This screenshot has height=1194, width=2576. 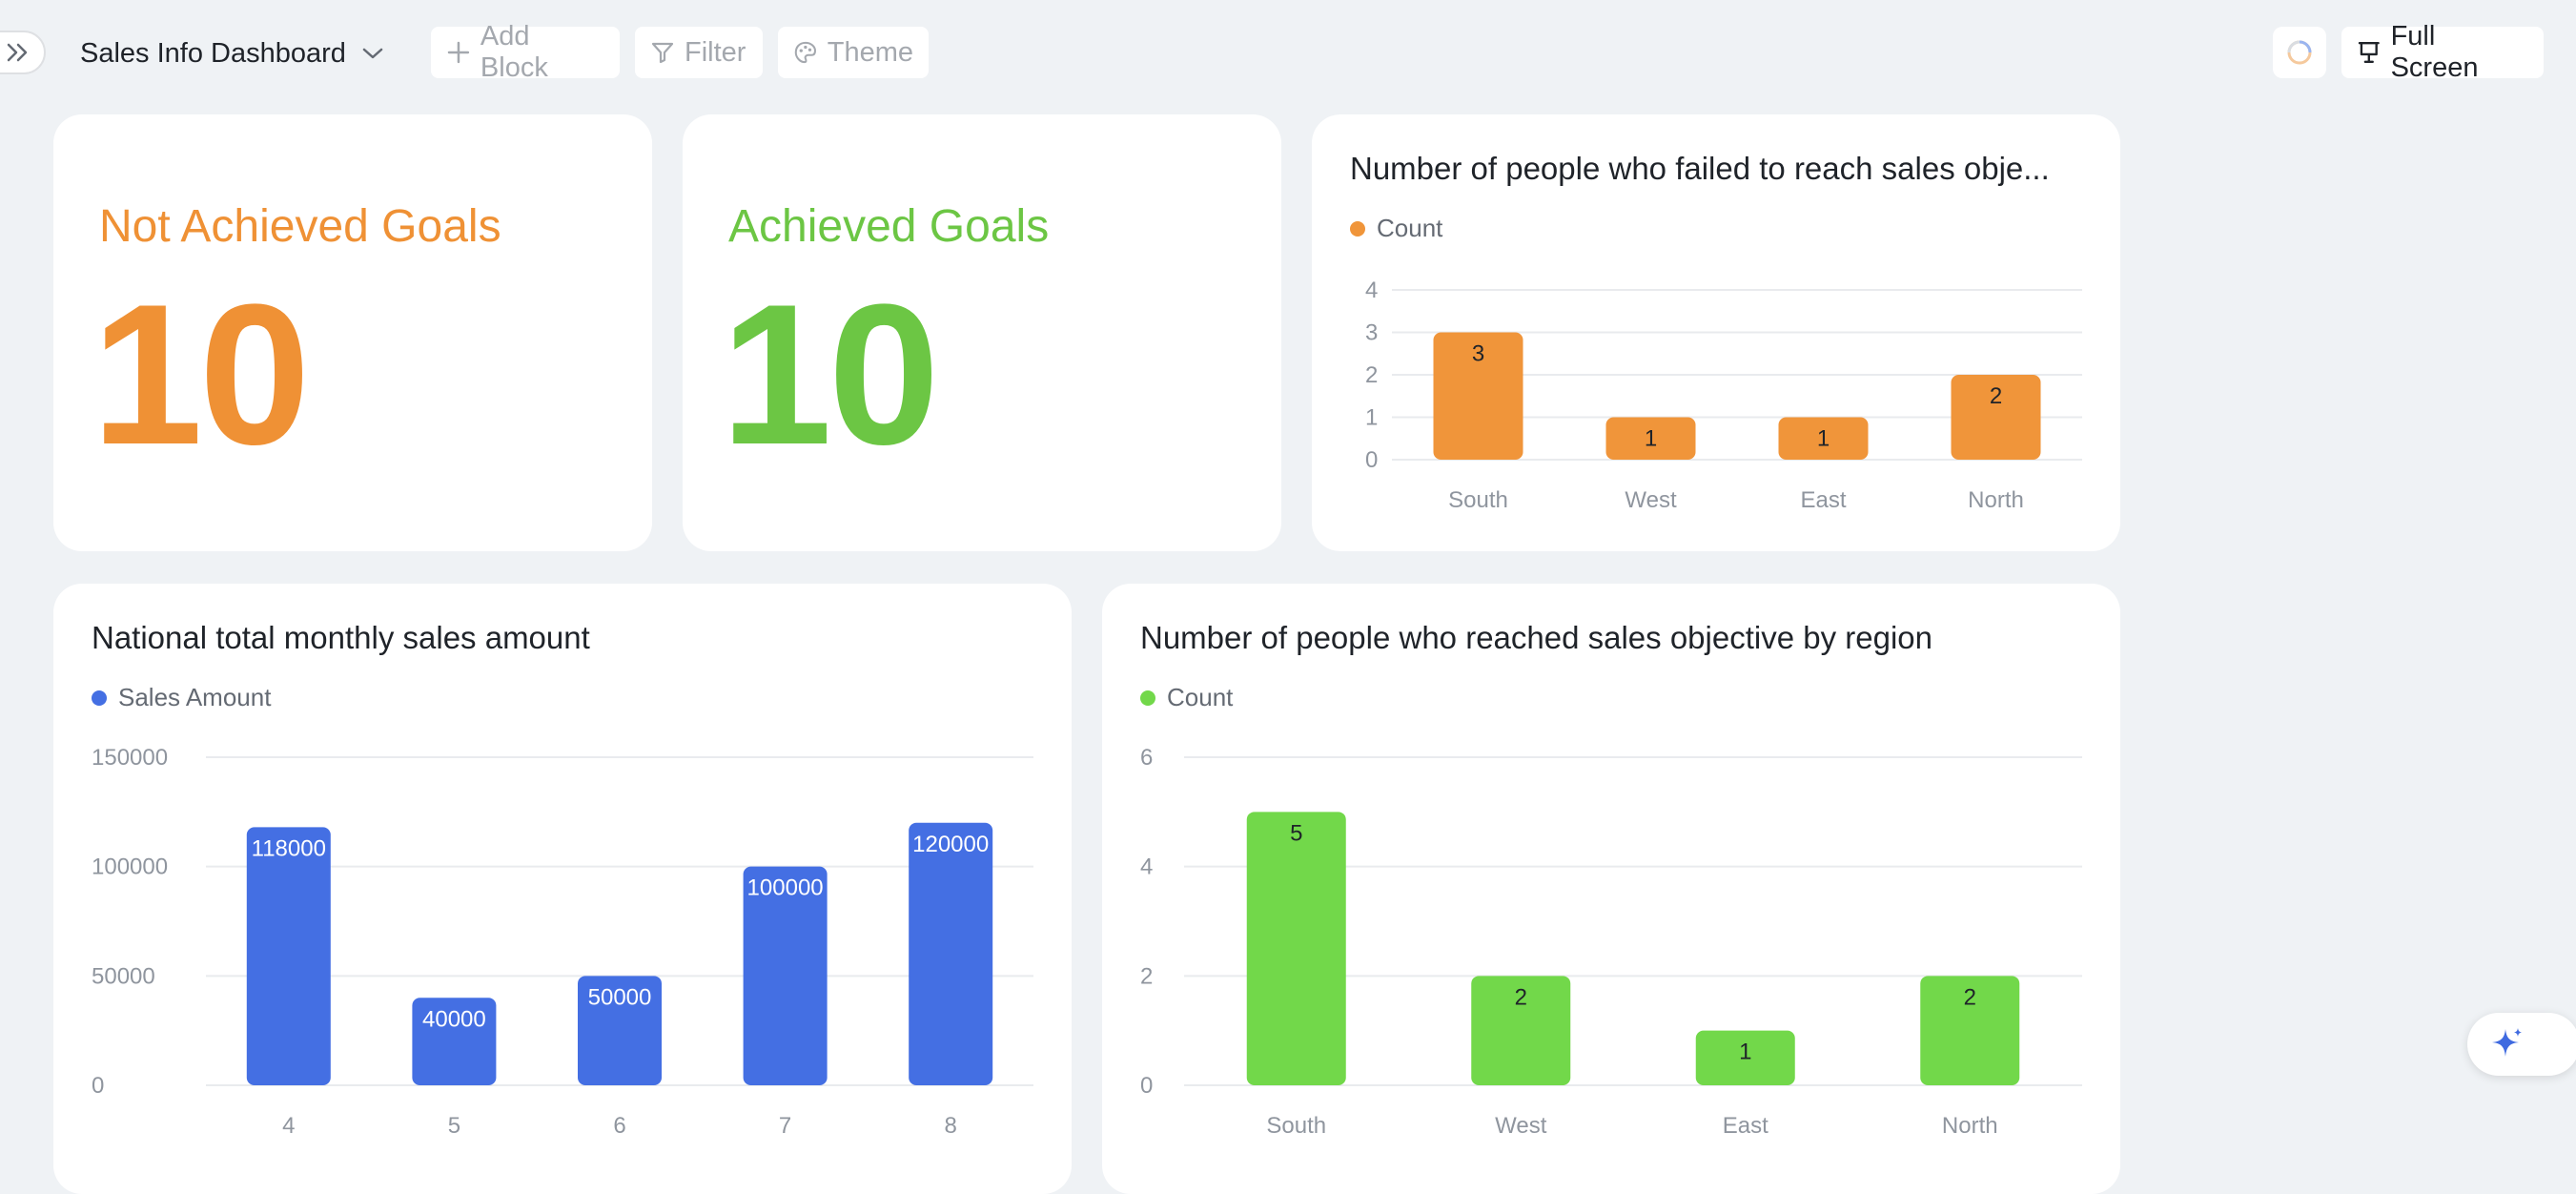 What do you see at coordinates (1611, 942) in the screenshot?
I see `bar-chart-reached: 0 2 4 6 5 South 2 West 1 East 2 North` at bounding box center [1611, 942].